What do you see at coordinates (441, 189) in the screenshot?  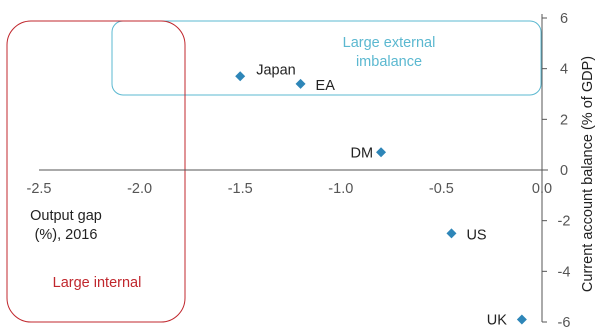 I see `x-tick-label: -0.5` at bounding box center [441, 189].